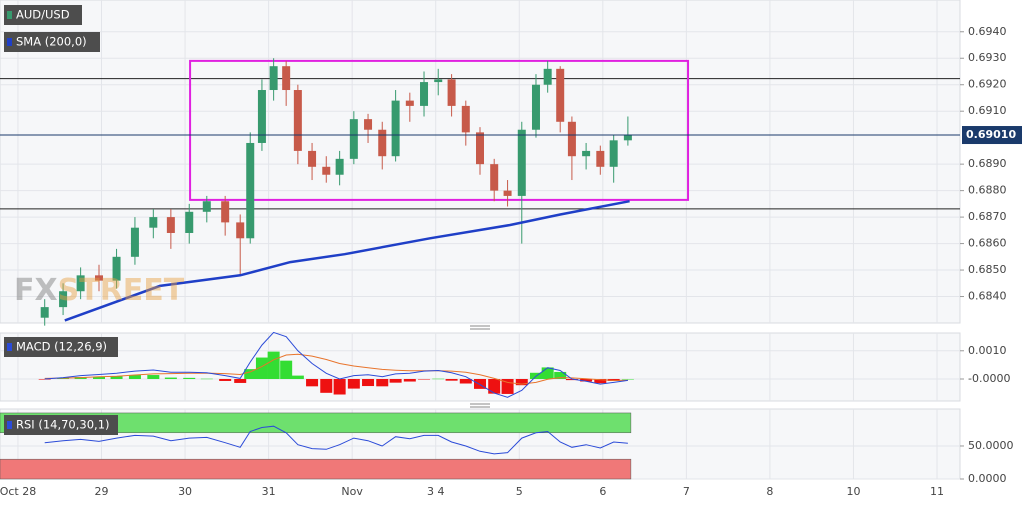  Describe the element at coordinates (989, 378) in the screenshot. I see `y-tick-label: -0.0000` at that location.